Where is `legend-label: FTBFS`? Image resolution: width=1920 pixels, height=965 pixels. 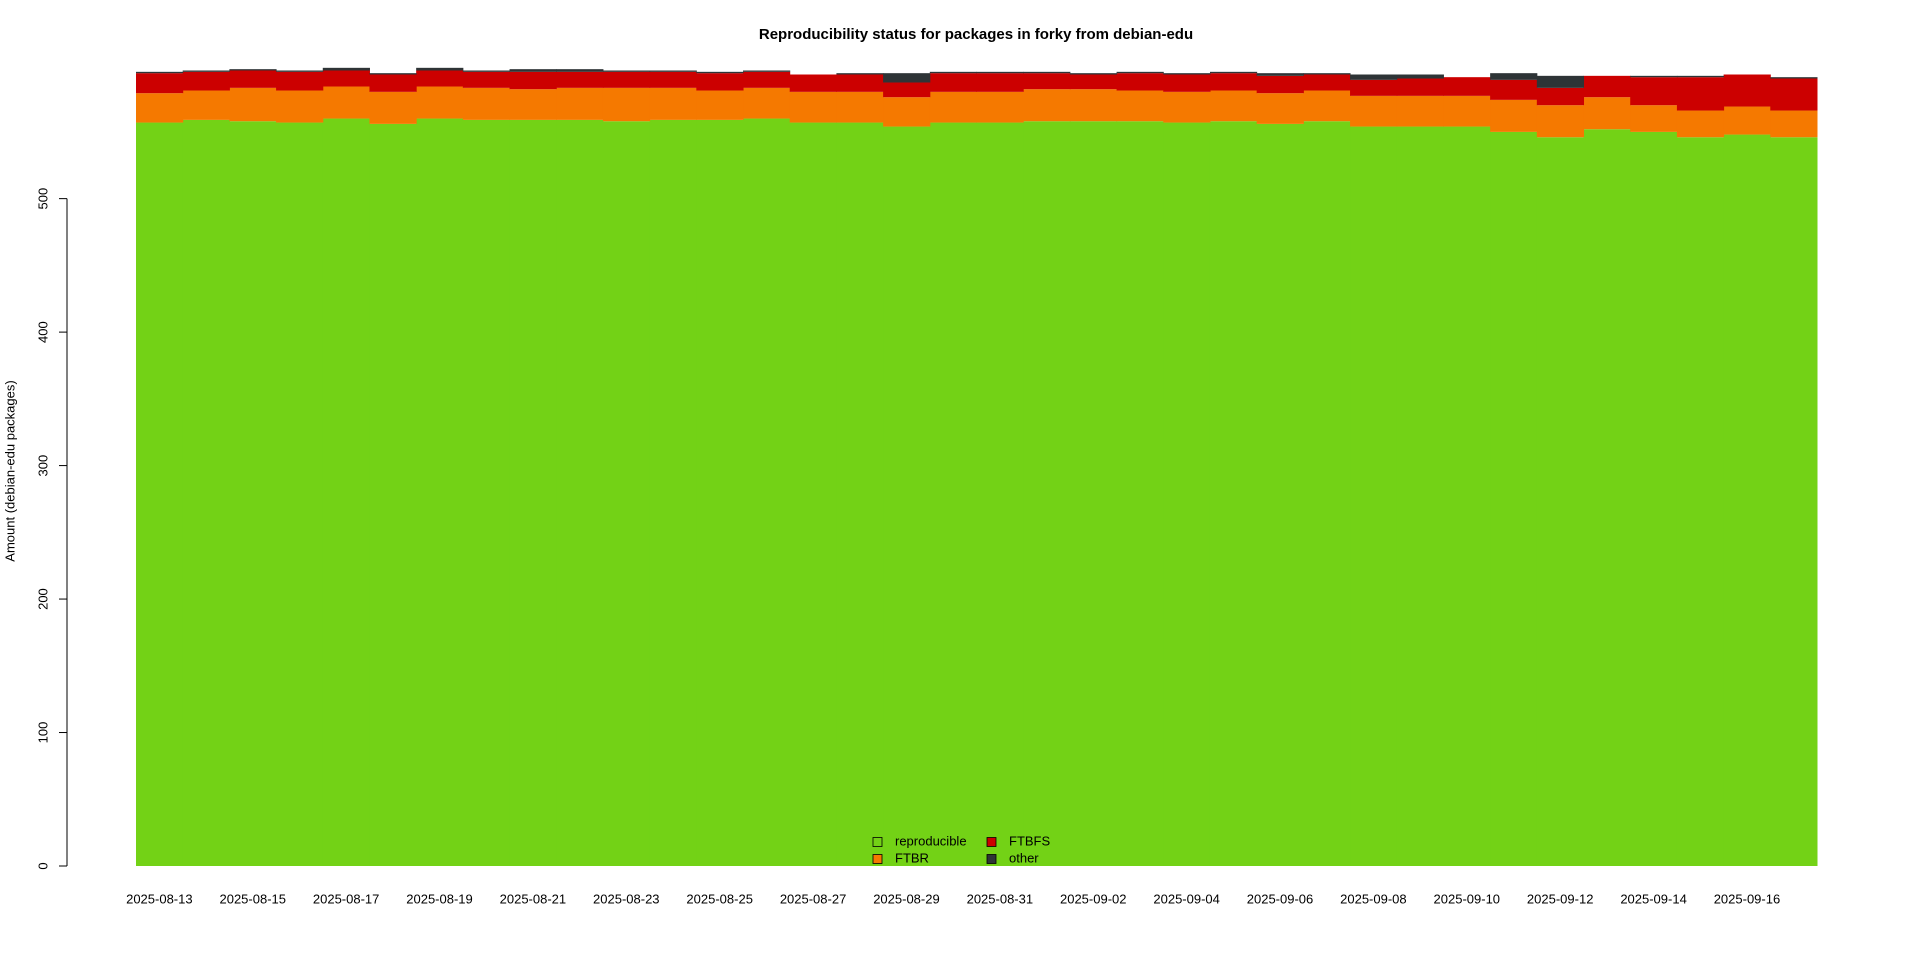 legend-label: FTBFS is located at coordinates (1029, 840).